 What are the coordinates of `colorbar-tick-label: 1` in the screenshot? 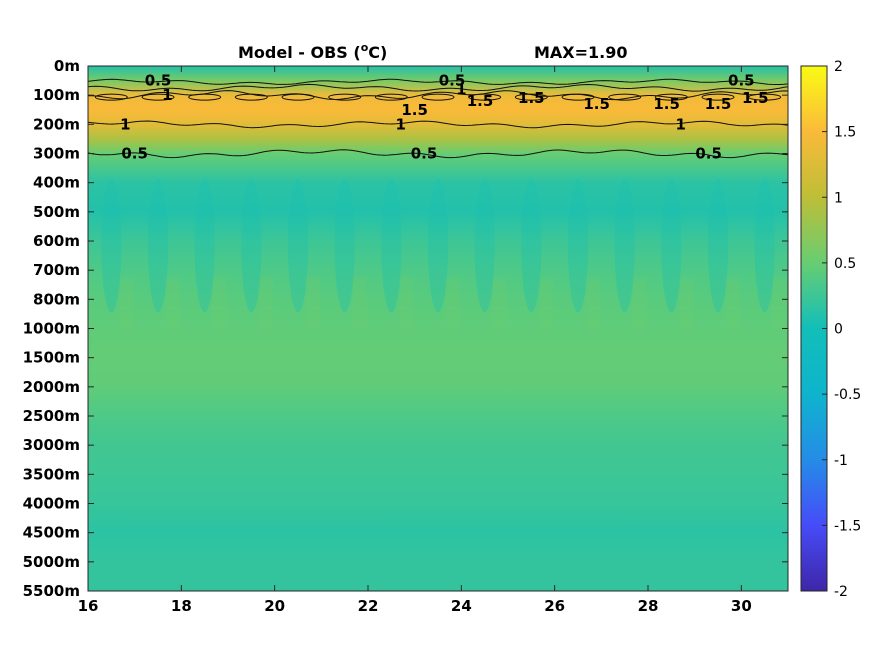 It's located at (838, 198).